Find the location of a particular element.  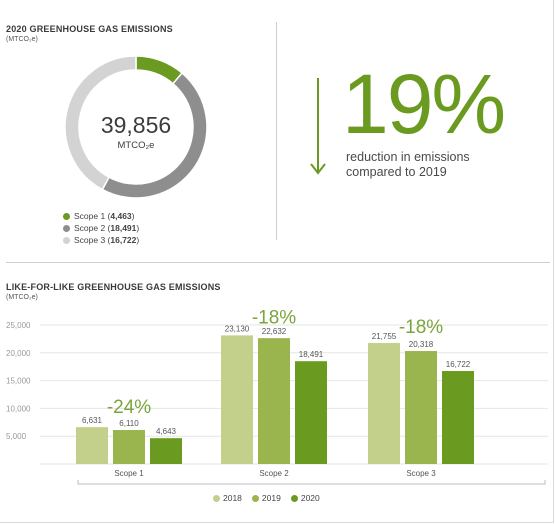

bar-scope-1-2019 is located at coordinates (129, 447).